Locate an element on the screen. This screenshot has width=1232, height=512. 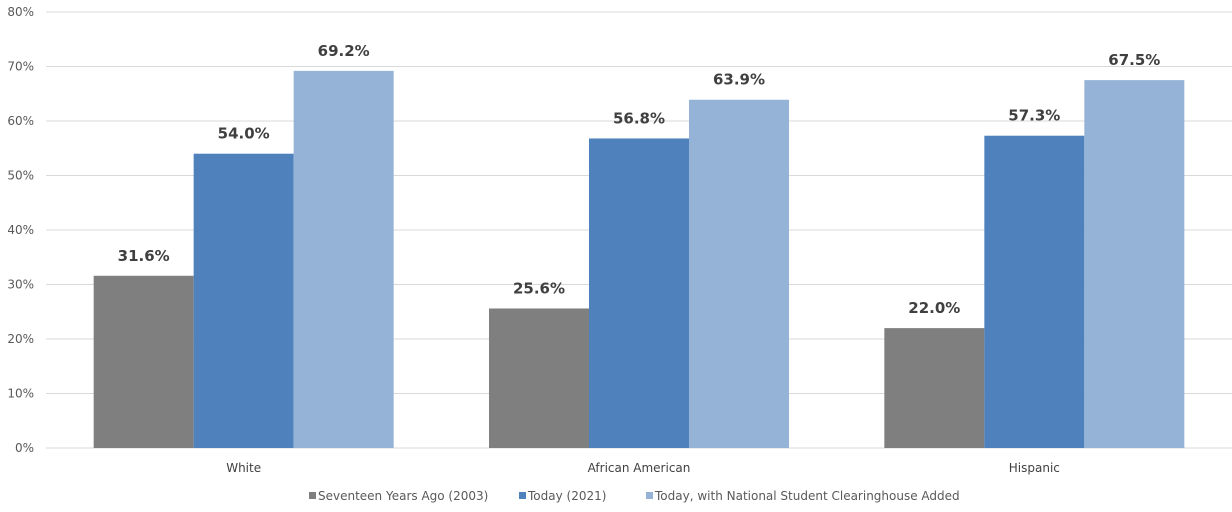
y-axis-ticks: 0% 10% 20% 30% 40% 50% 60% 70% 80% is located at coordinates (20, 230).